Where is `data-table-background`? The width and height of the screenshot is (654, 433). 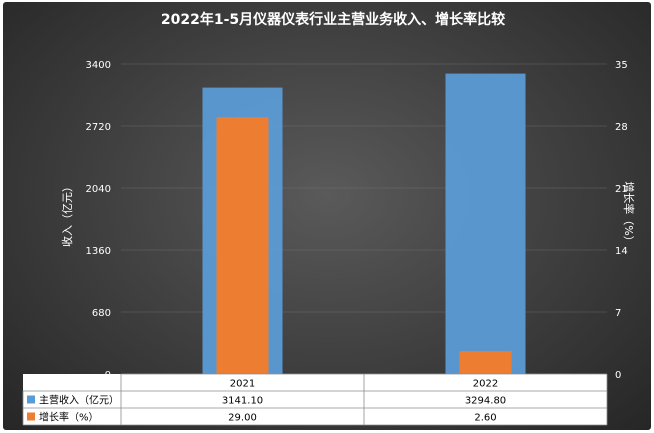
data-table-background is located at coordinates (315, 399).